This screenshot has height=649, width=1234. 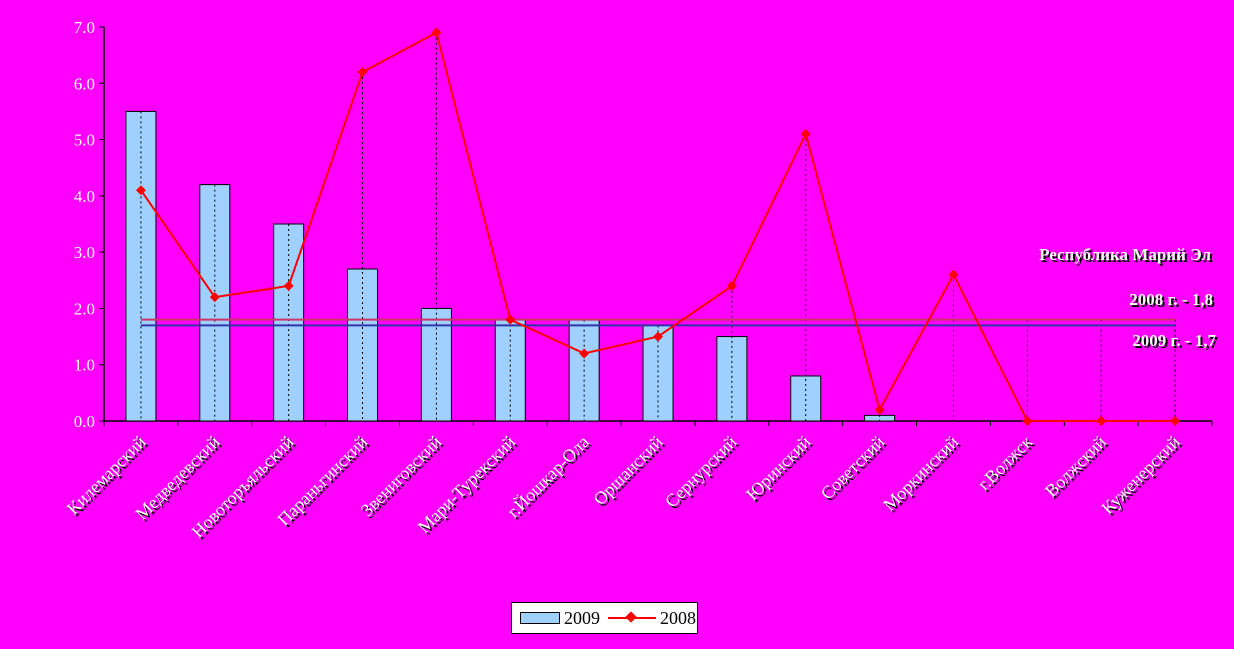 I want to click on y-tick-label: 4.0, so click(x=84, y=196).